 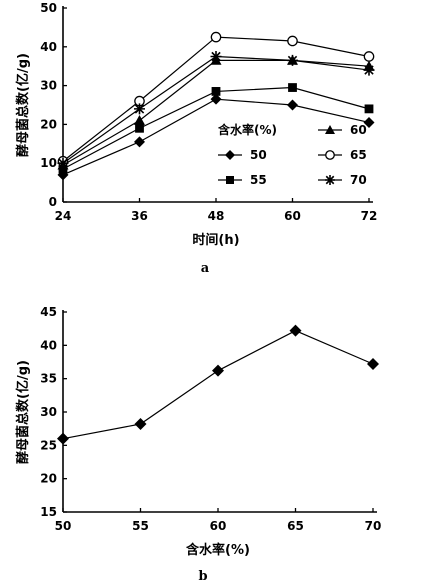 I want to click on panel-label: a, so click(x=205, y=268).